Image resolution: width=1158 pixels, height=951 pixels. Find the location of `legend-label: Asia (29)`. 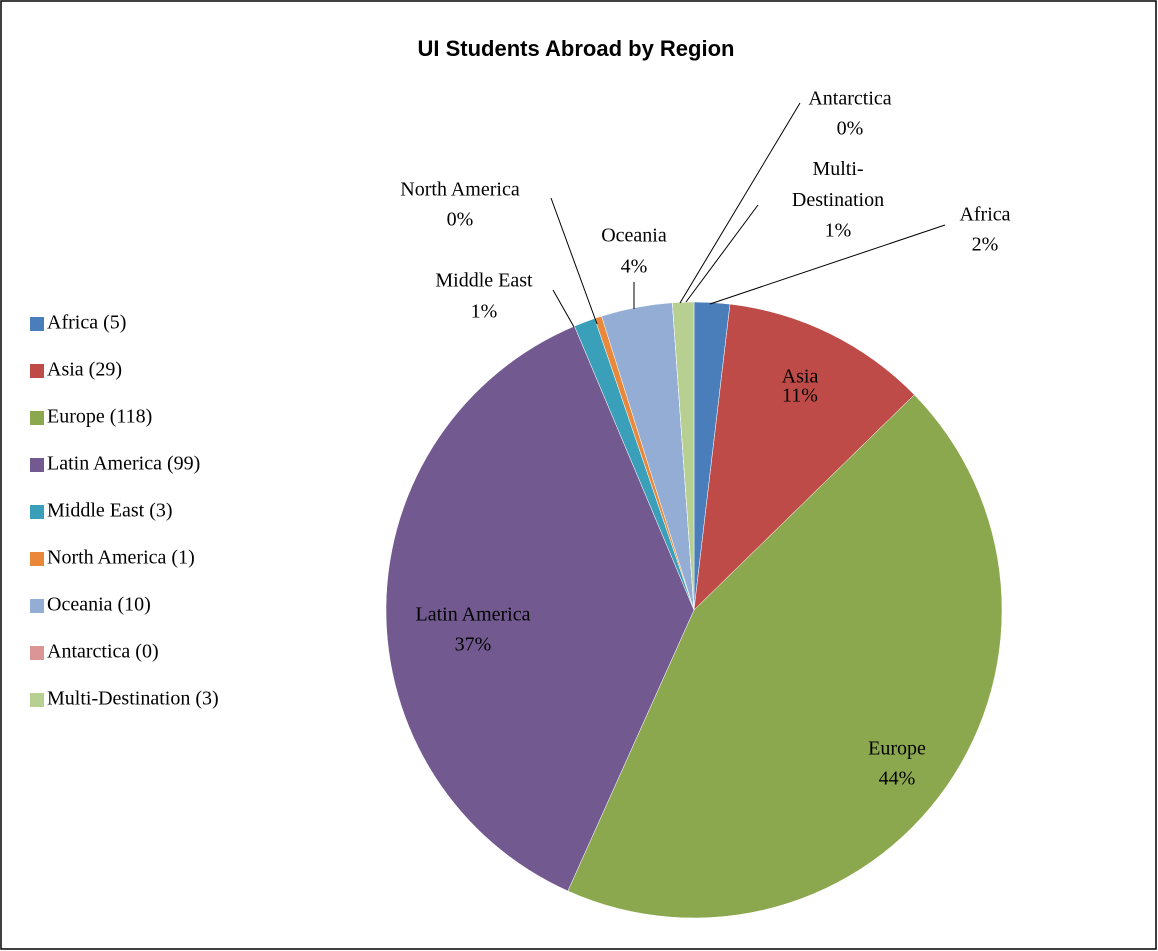

legend-label: Asia (29) is located at coordinates (84, 370).